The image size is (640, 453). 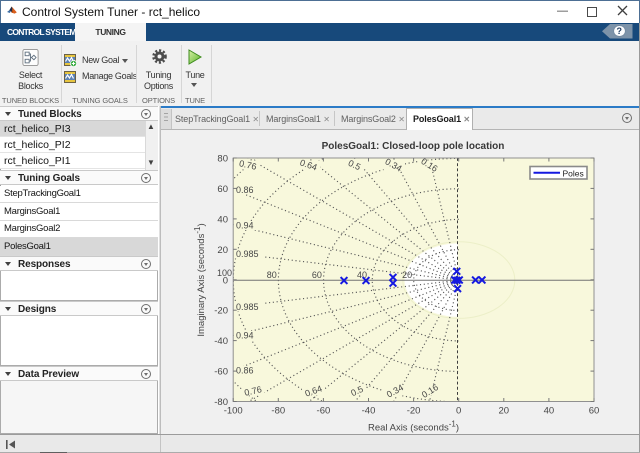 What do you see at coordinates (413, 146) in the screenshot?
I see `svg-text:PolesGoal1: Closed-loop pole l: PolesGoal1: Closed-loop pole location` at bounding box center [413, 146].